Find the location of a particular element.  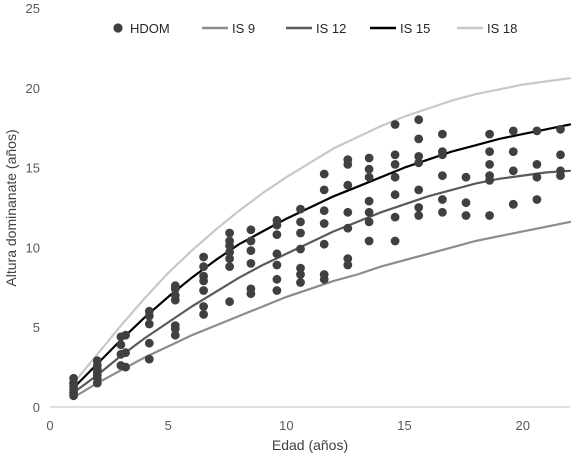

legend-item: IS 15 is located at coordinates (400, 28).